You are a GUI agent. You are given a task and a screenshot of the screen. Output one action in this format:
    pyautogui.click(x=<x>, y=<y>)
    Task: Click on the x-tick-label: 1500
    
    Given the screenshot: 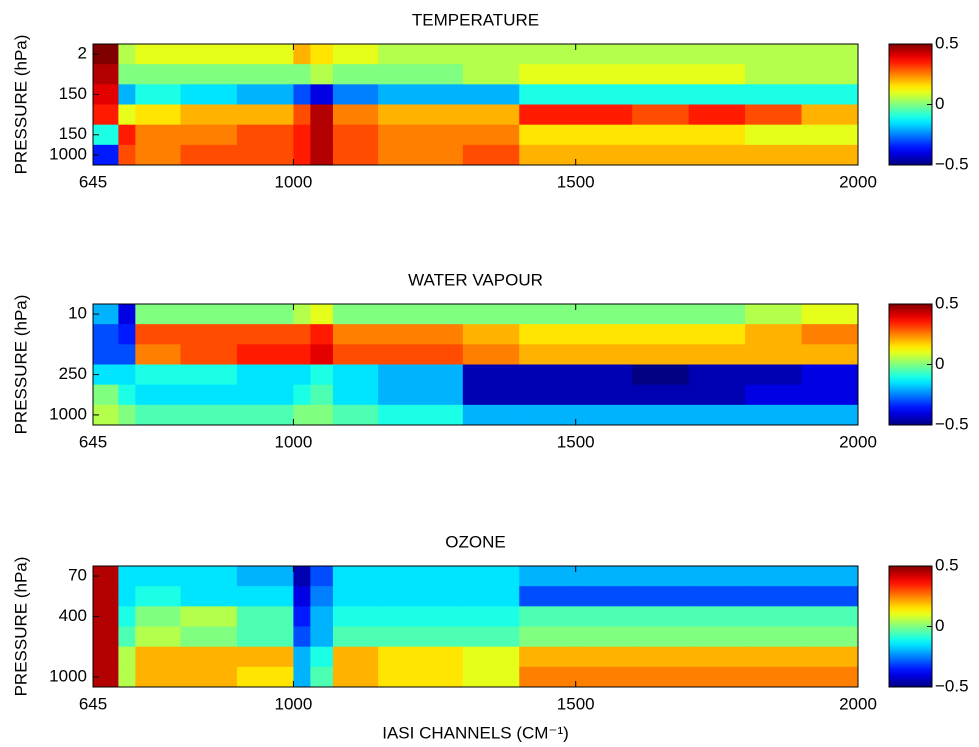 What is the action you would take?
    pyautogui.click(x=576, y=181)
    